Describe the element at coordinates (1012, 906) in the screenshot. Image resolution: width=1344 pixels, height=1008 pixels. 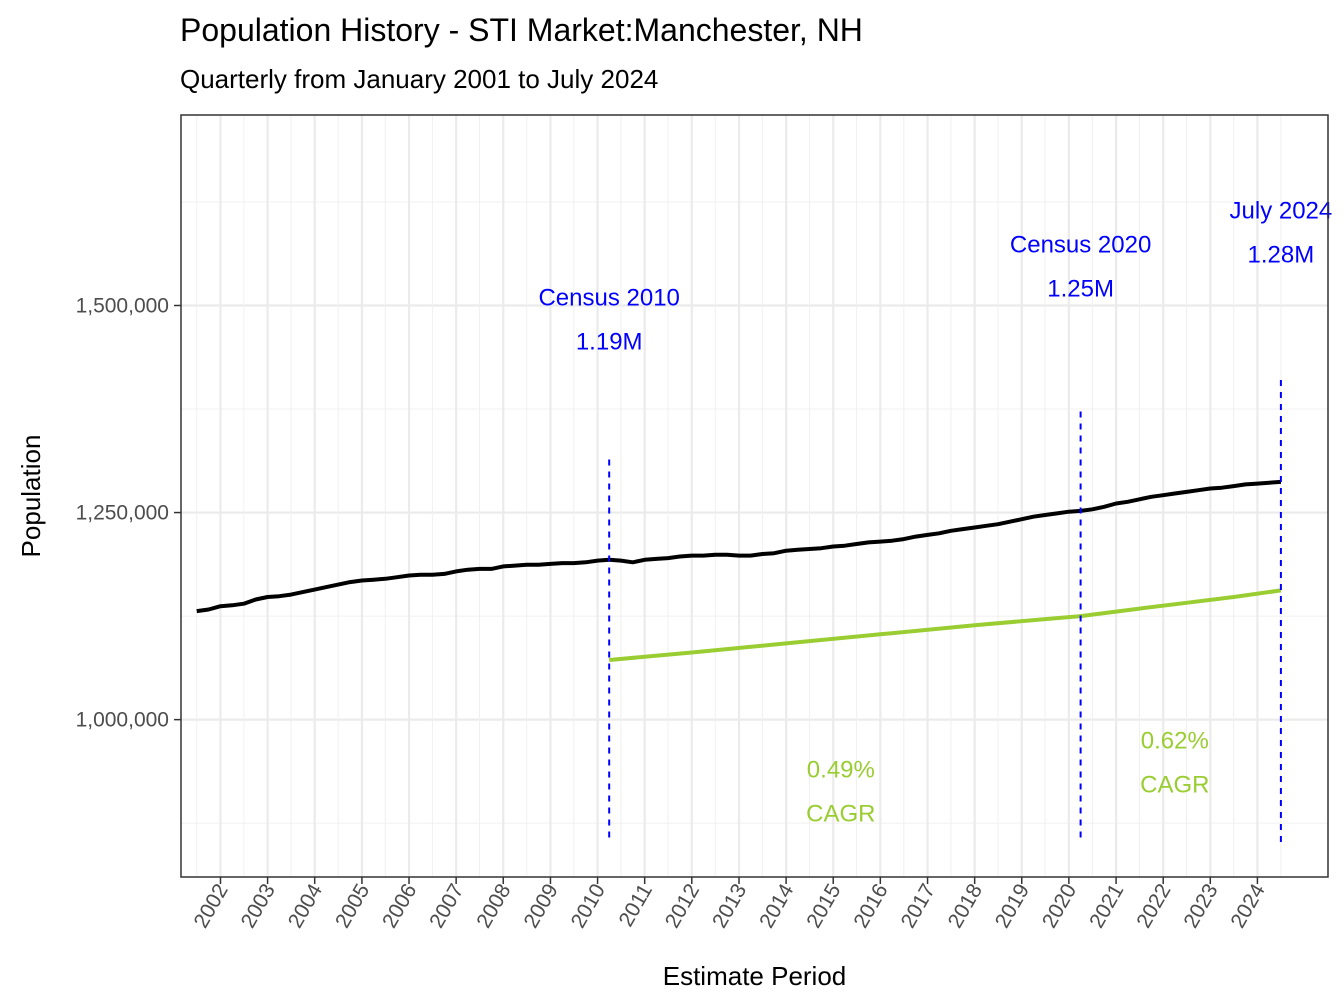
I see `x-tick-label: 2019` at that location.